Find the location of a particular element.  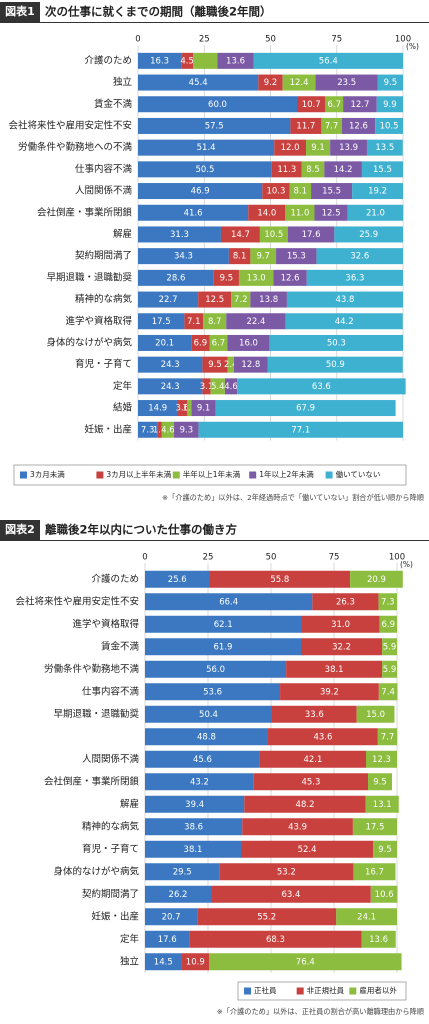

value-label: 2.4 is located at coordinates (231, 365).